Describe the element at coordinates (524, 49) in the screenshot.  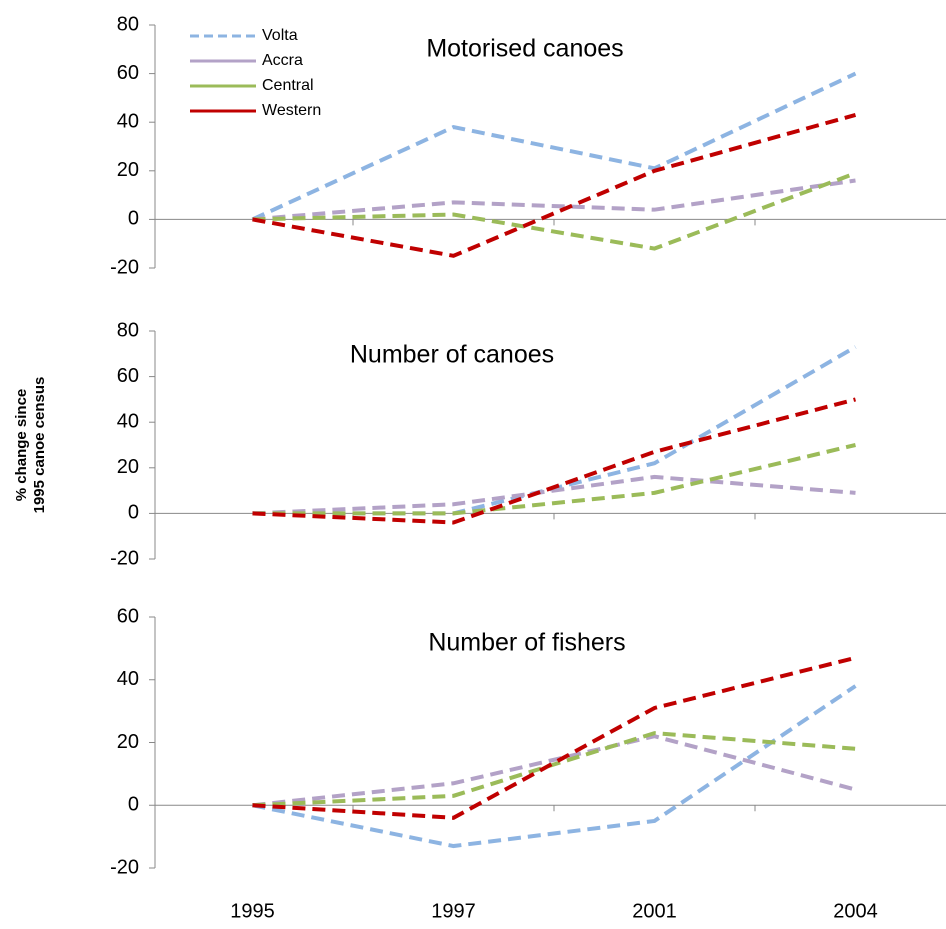
I see `chart-title: Motorised canoes` at that location.